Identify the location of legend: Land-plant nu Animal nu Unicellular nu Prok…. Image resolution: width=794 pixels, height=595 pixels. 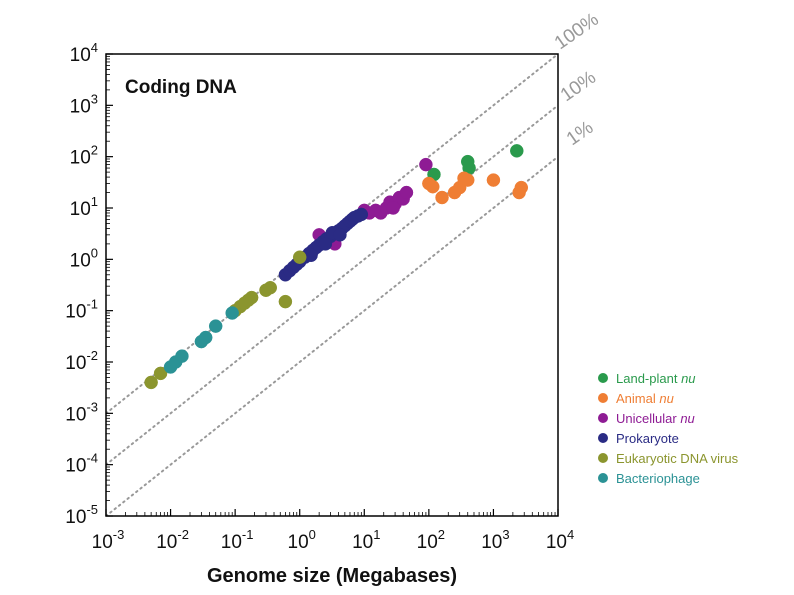
(693, 428).